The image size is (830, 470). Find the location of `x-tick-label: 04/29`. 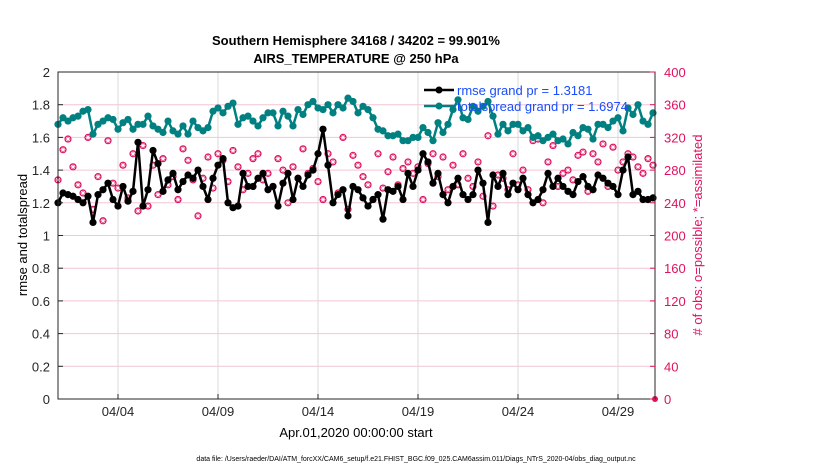

x-tick-label: 04/29 is located at coordinates (618, 411).